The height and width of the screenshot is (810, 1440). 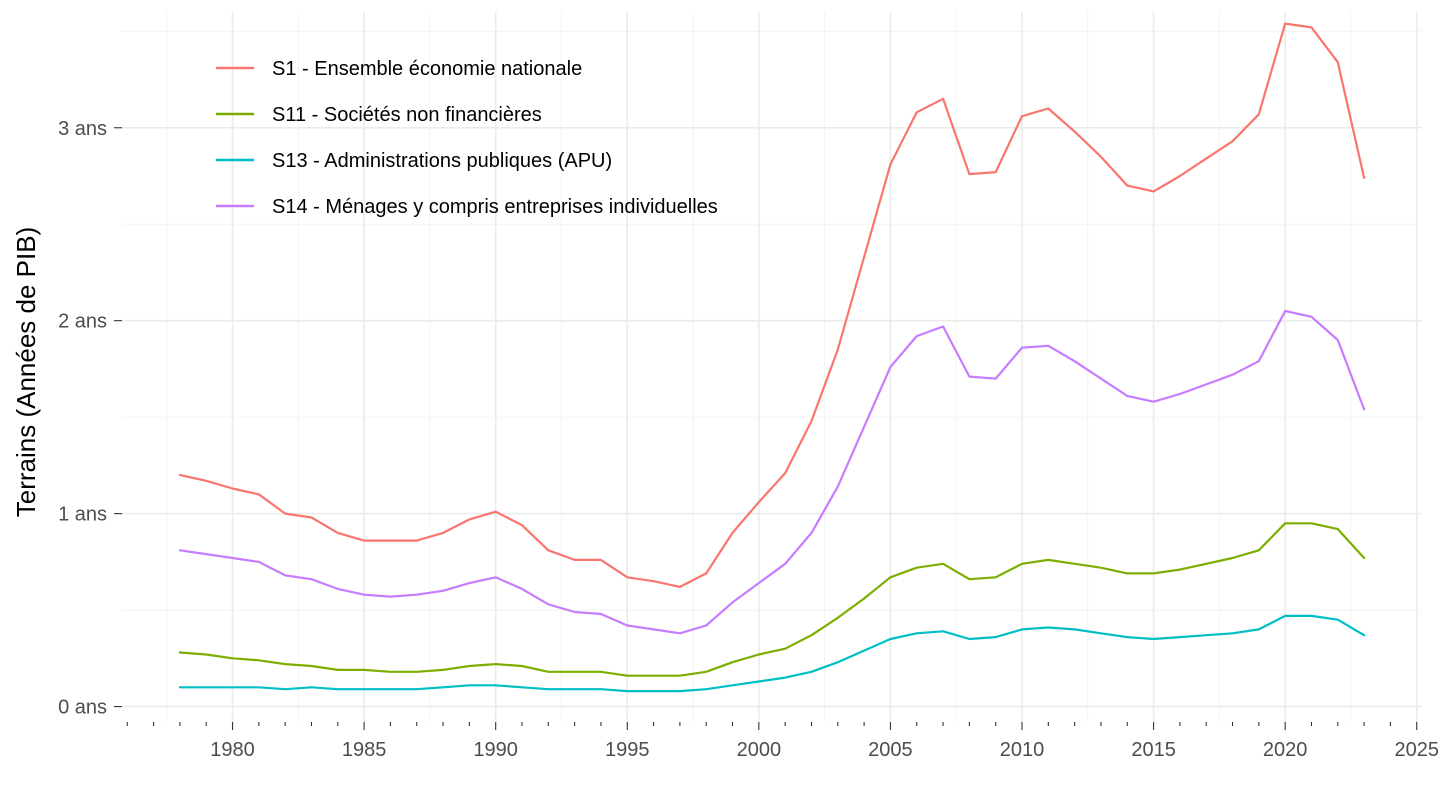 I want to click on legend-label-3: S13 - Administrations publiques (APU), so click(x=442, y=161).